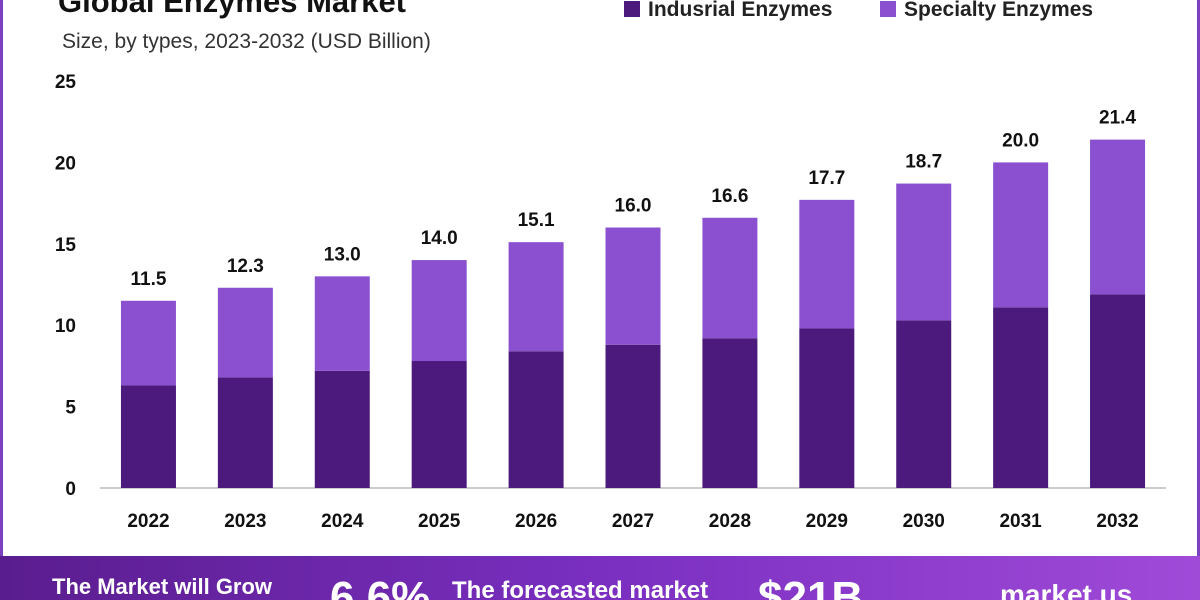  I want to click on total-label: 14.0, so click(439, 238).